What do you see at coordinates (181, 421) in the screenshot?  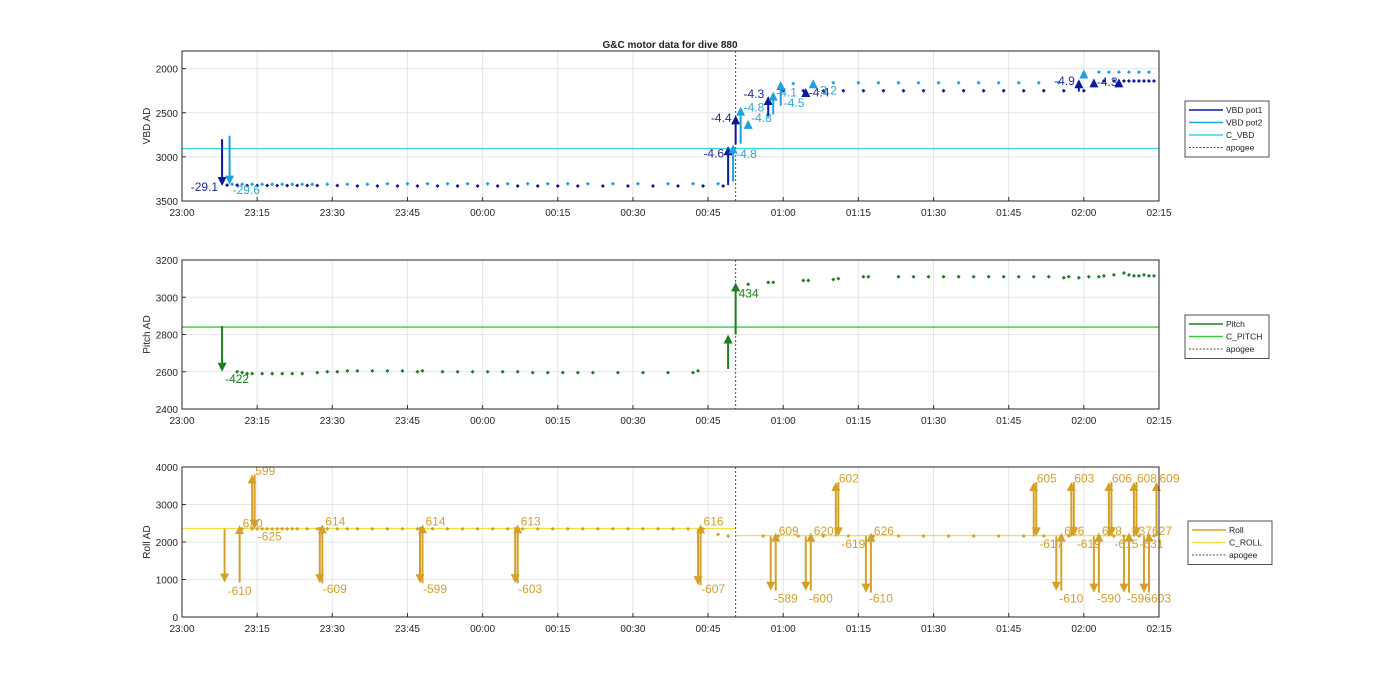 I see `pitch-xtick-label: 23:00` at bounding box center [181, 421].